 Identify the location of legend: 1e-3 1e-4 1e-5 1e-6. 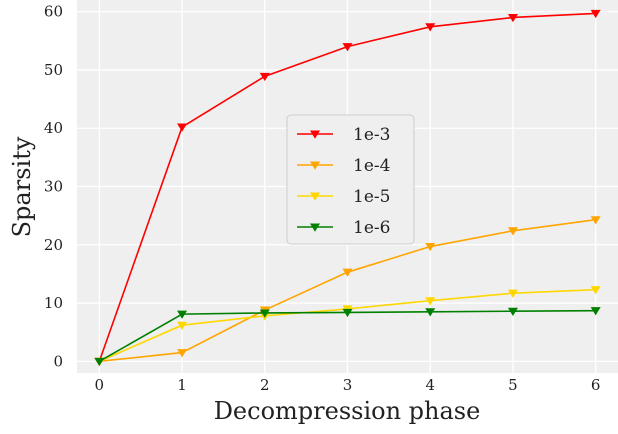
(350, 179).